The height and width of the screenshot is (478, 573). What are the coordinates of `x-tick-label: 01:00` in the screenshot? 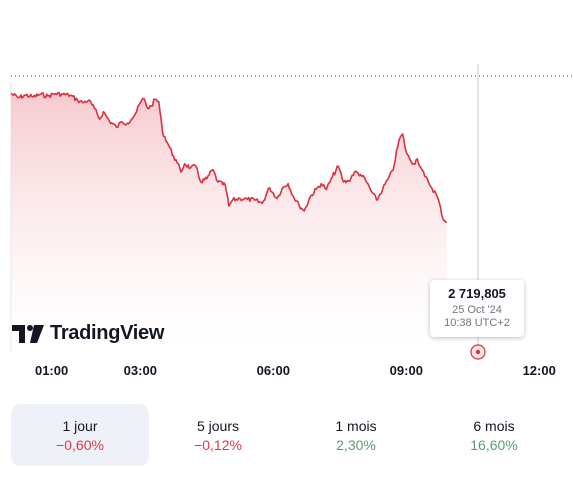 It's located at (51, 370).